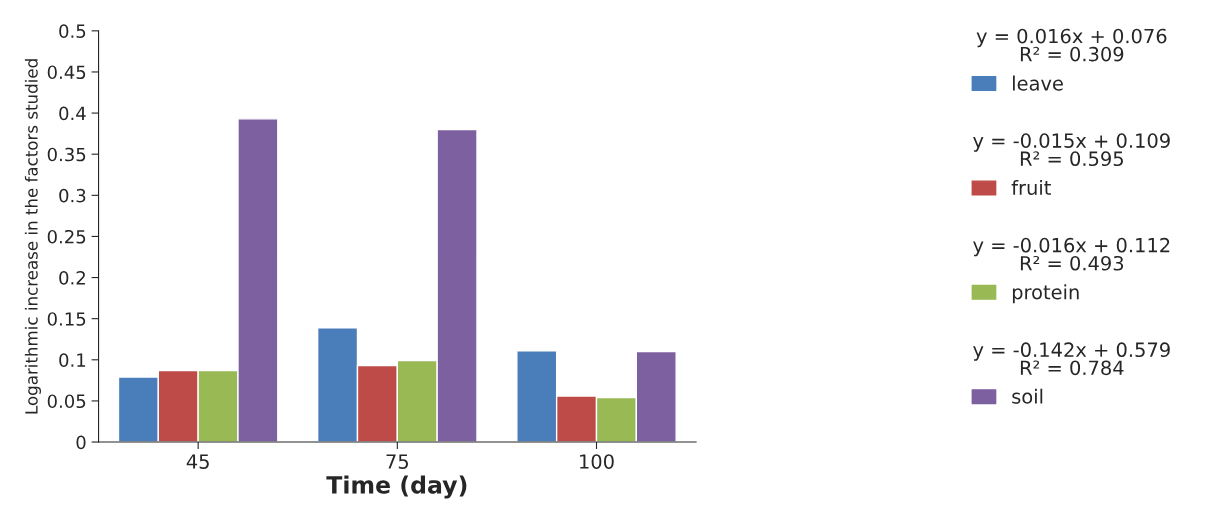 The height and width of the screenshot is (514, 1232). What do you see at coordinates (66, 319) in the screenshot?
I see `y-tick-label: 0.15` at bounding box center [66, 319].